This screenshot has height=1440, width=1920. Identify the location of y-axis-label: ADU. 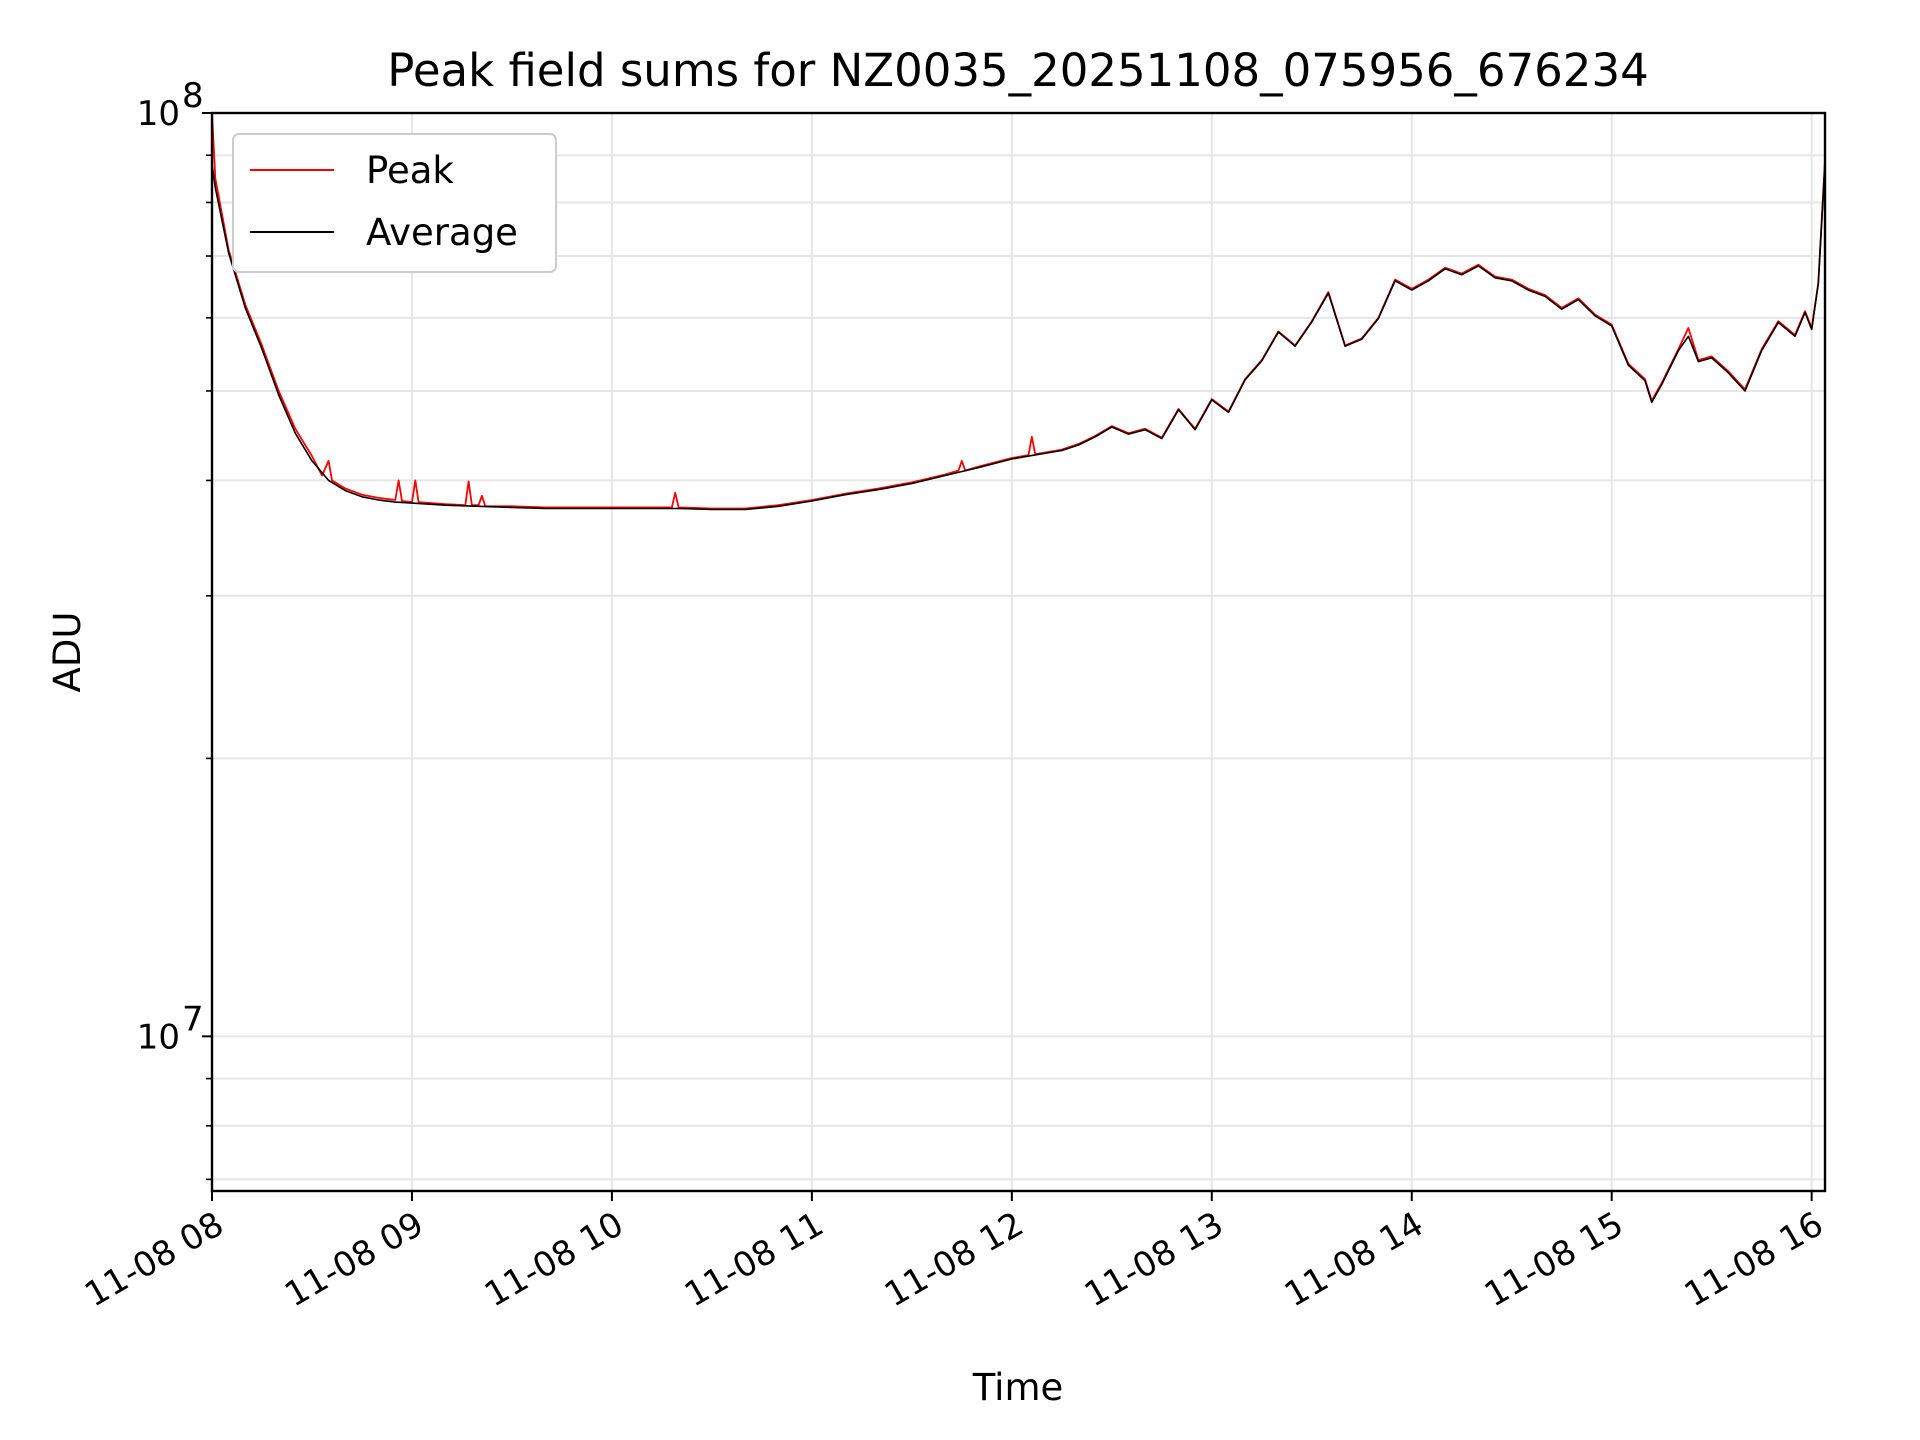
(67, 652).